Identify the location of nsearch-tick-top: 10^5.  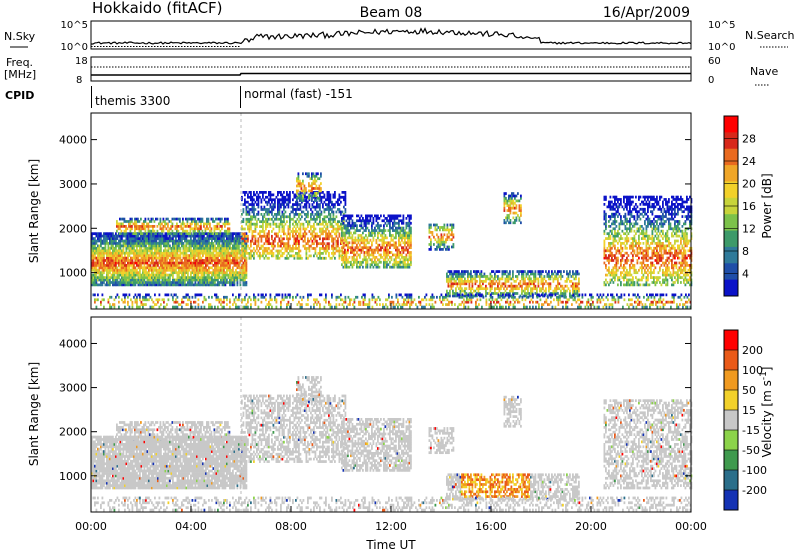
(721, 25).